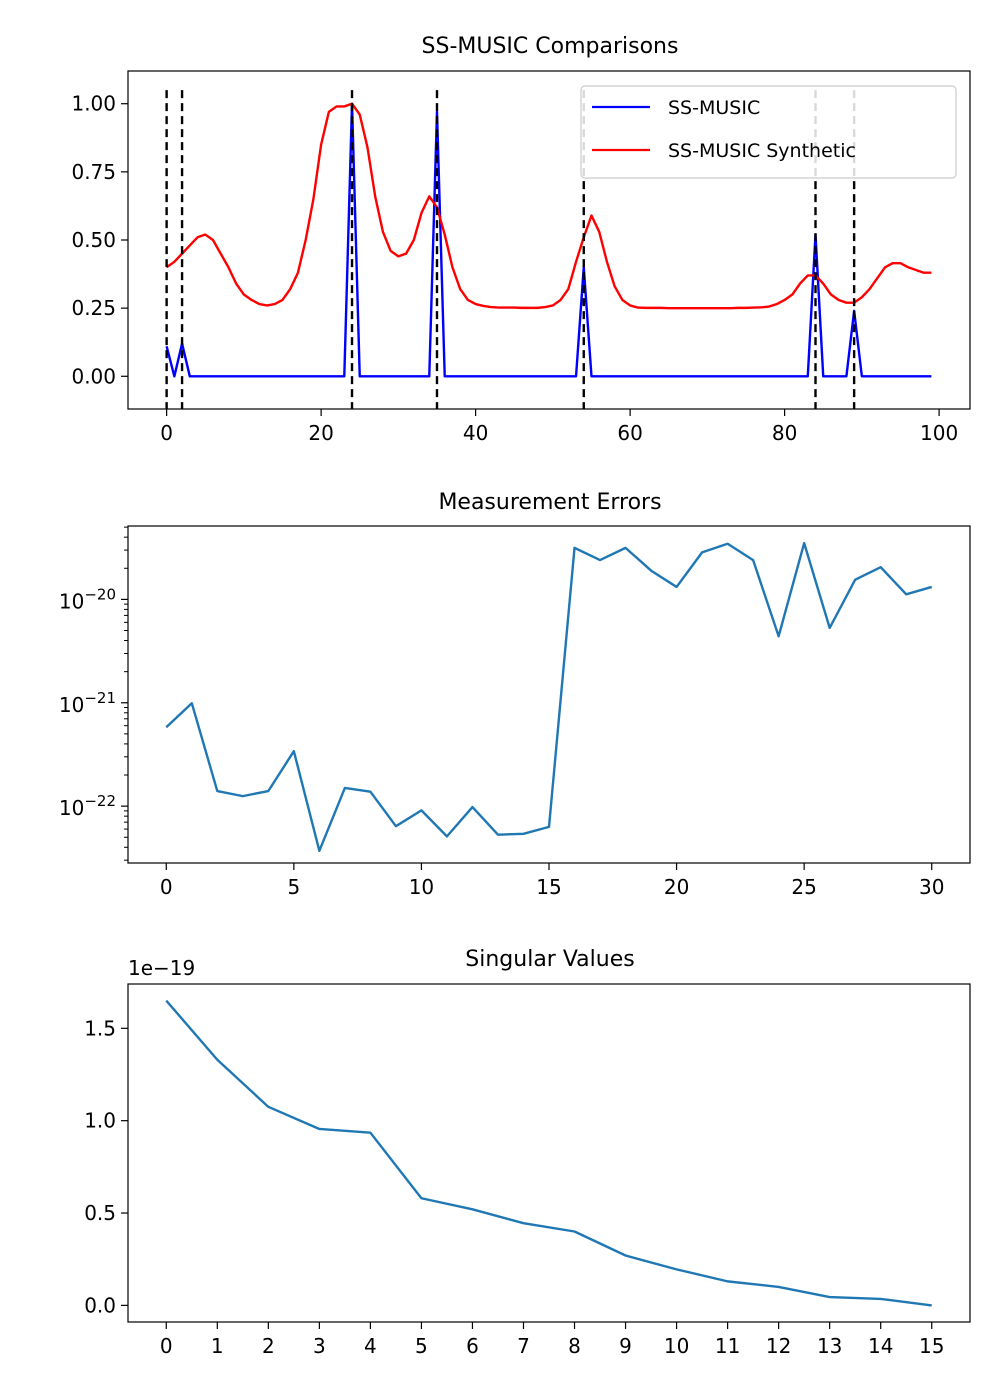  What do you see at coordinates (161, 968) in the screenshot?
I see `y-offset-label: 1e−19` at bounding box center [161, 968].